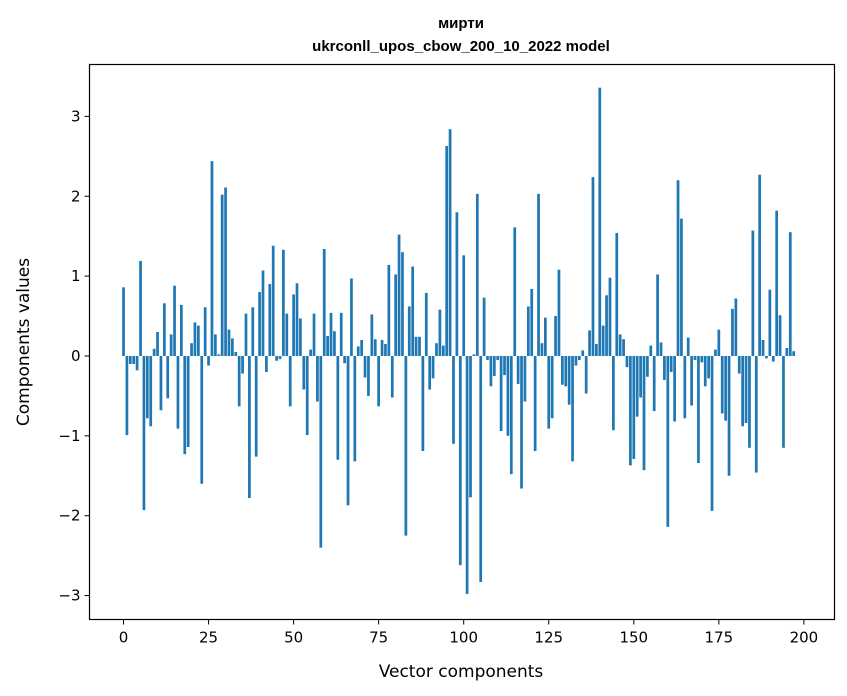 This screenshot has width=847, height=696. I want to click on y-tick-label: −3, so click(69, 596).